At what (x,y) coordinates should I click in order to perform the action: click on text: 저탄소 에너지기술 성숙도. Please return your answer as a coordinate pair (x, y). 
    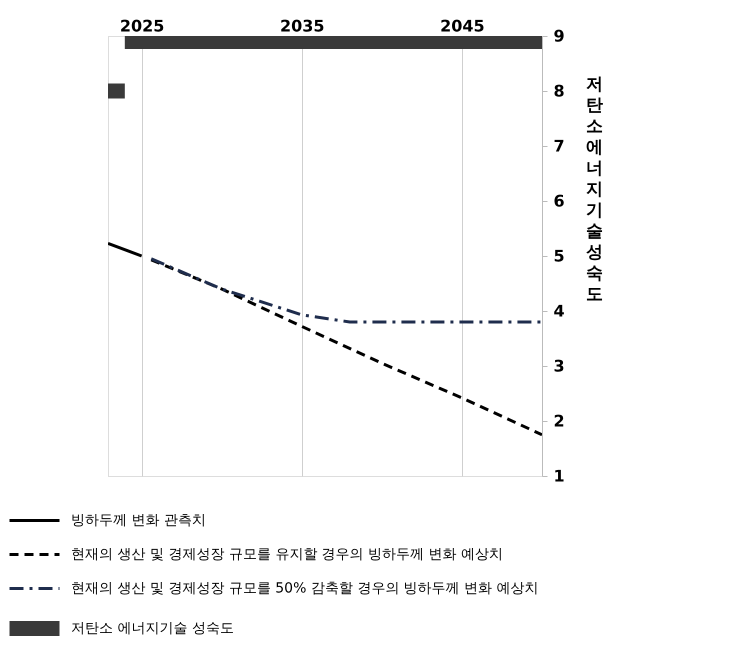
    Looking at the image, I should click on (594, 189).